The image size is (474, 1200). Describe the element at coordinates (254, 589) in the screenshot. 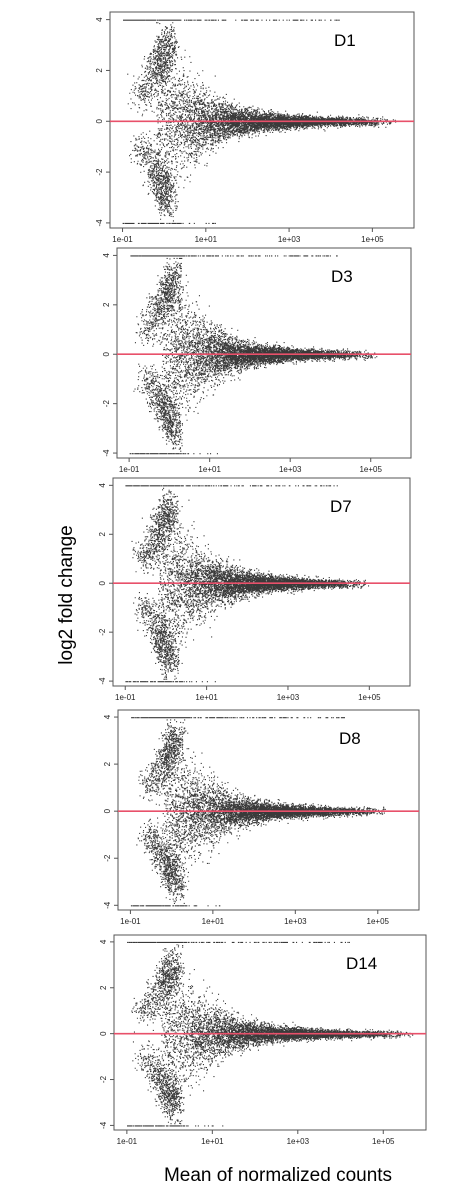

I see `panel-d7: 4 2 0 -2 -4 1e-01 1e+01 1e+03 1e+05 D7` at that location.